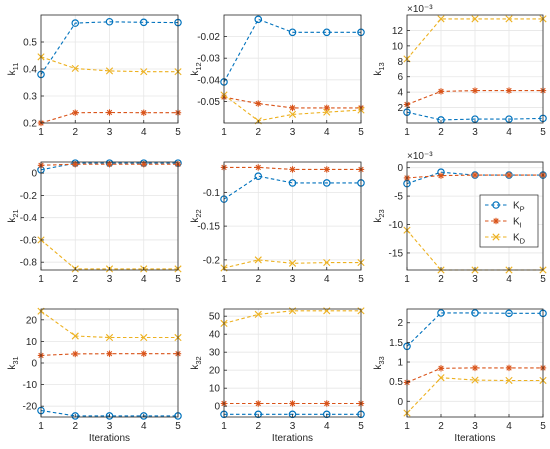 Image resolution: width=550 pixels, height=449 pixels. What do you see at coordinates (109, 324) in the screenshot?
I see `series-line-kd` at bounding box center [109, 324].